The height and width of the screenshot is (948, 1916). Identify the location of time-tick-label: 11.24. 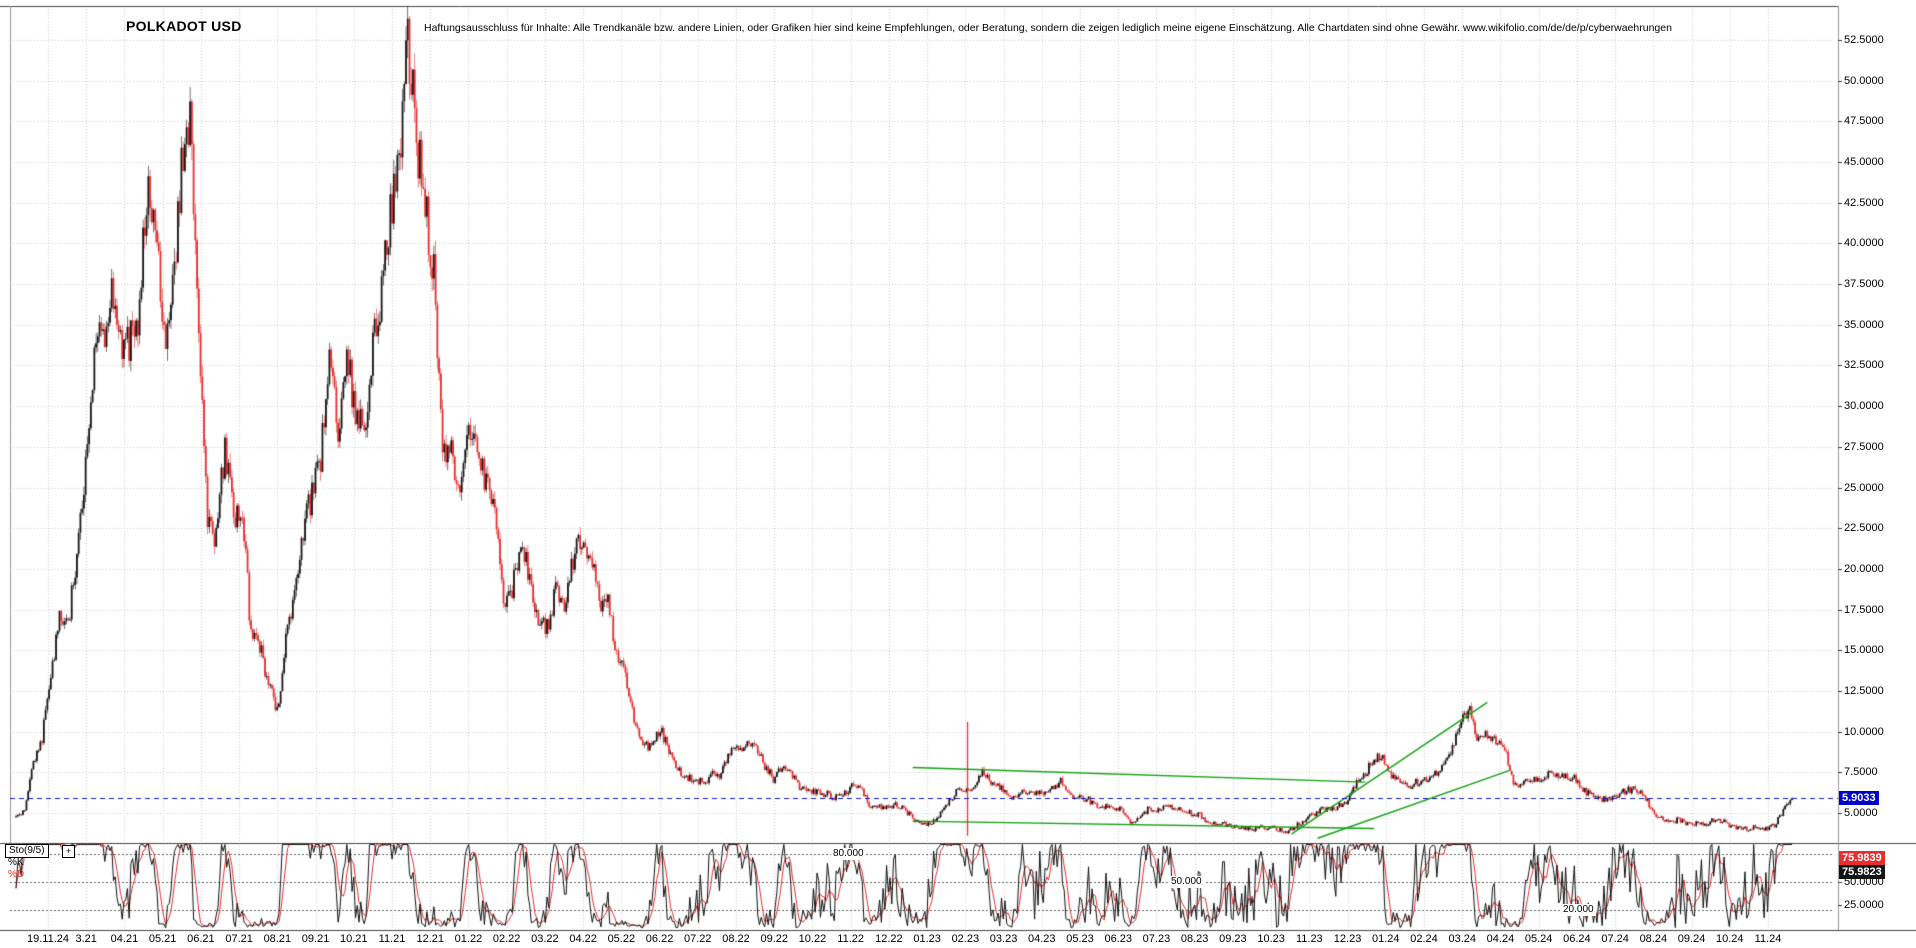
(1768, 939).